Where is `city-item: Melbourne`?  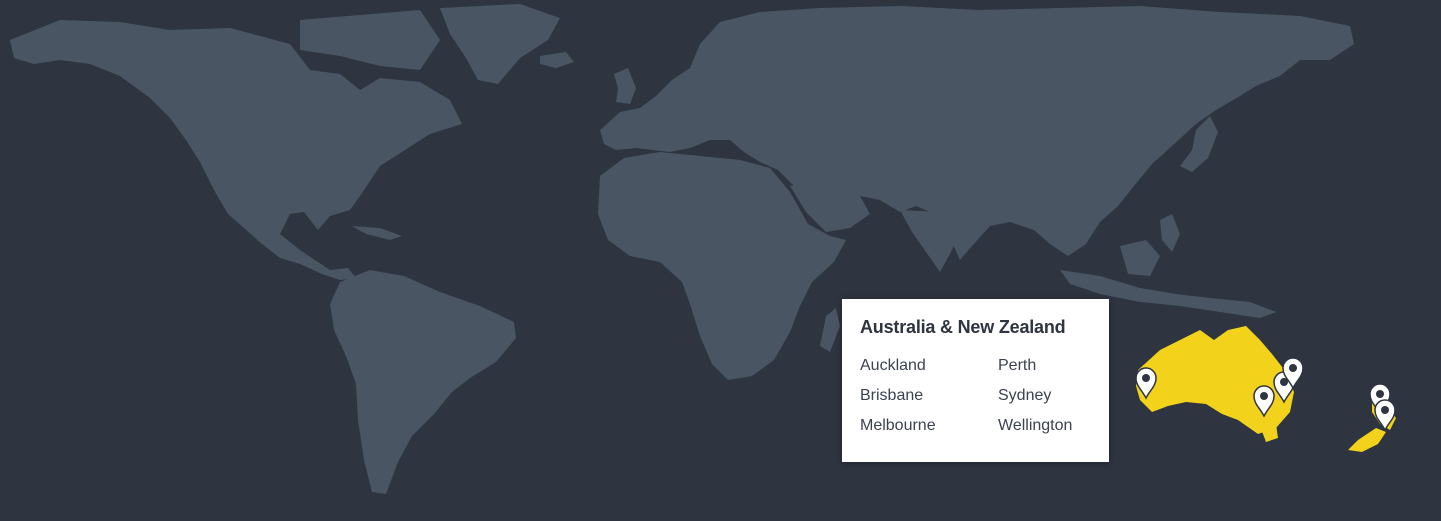
city-item: Melbourne is located at coordinates (898, 425).